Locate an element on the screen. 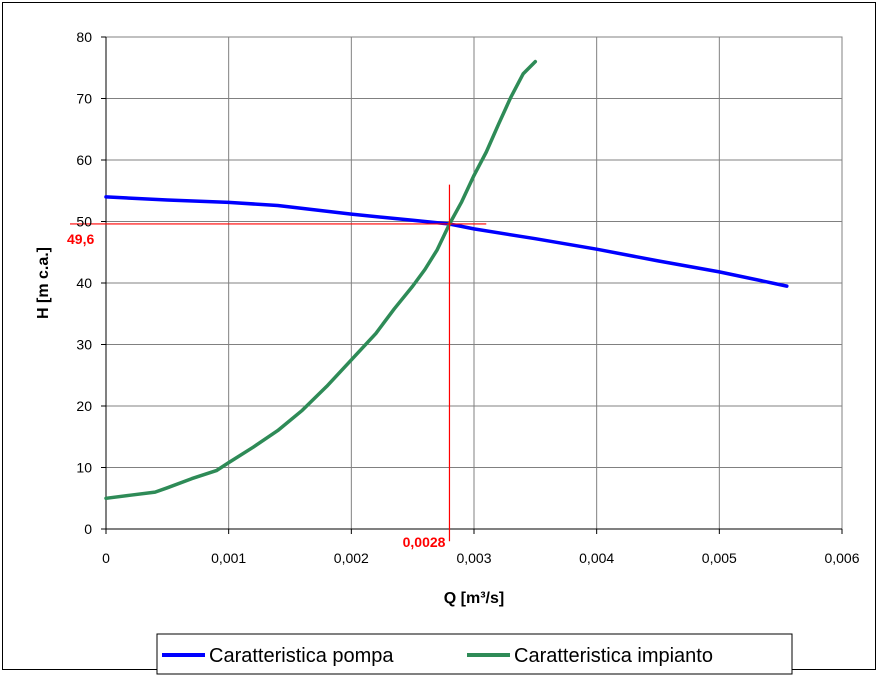 The image size is (880, 675). y-tick-label: 40 is located at coordinates (84, 283).